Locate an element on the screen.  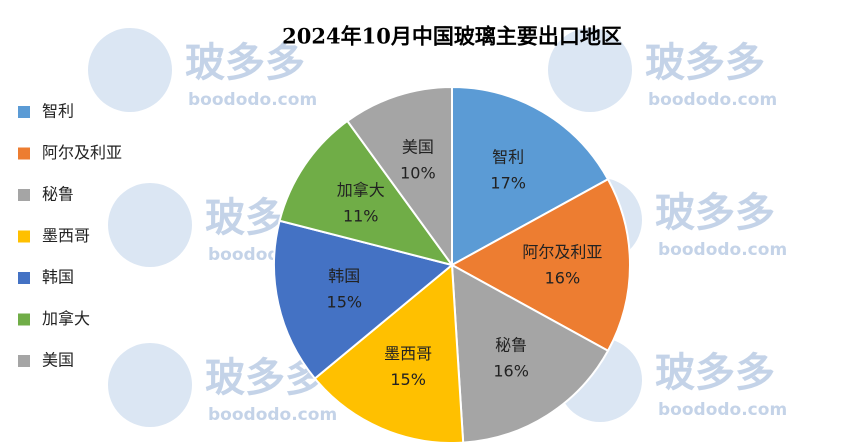
slice-label: 秘鲁 is located at coordinates (511, 345).